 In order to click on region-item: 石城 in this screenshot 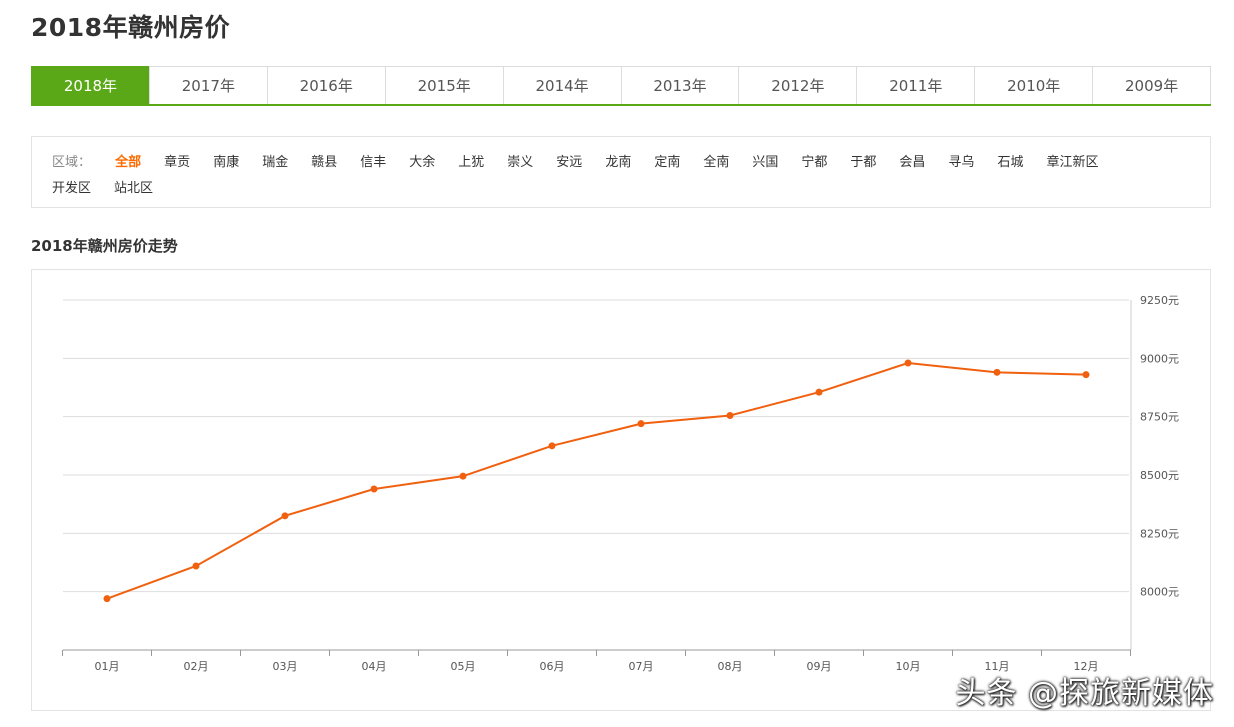, I will do `click(1010, 162)`.